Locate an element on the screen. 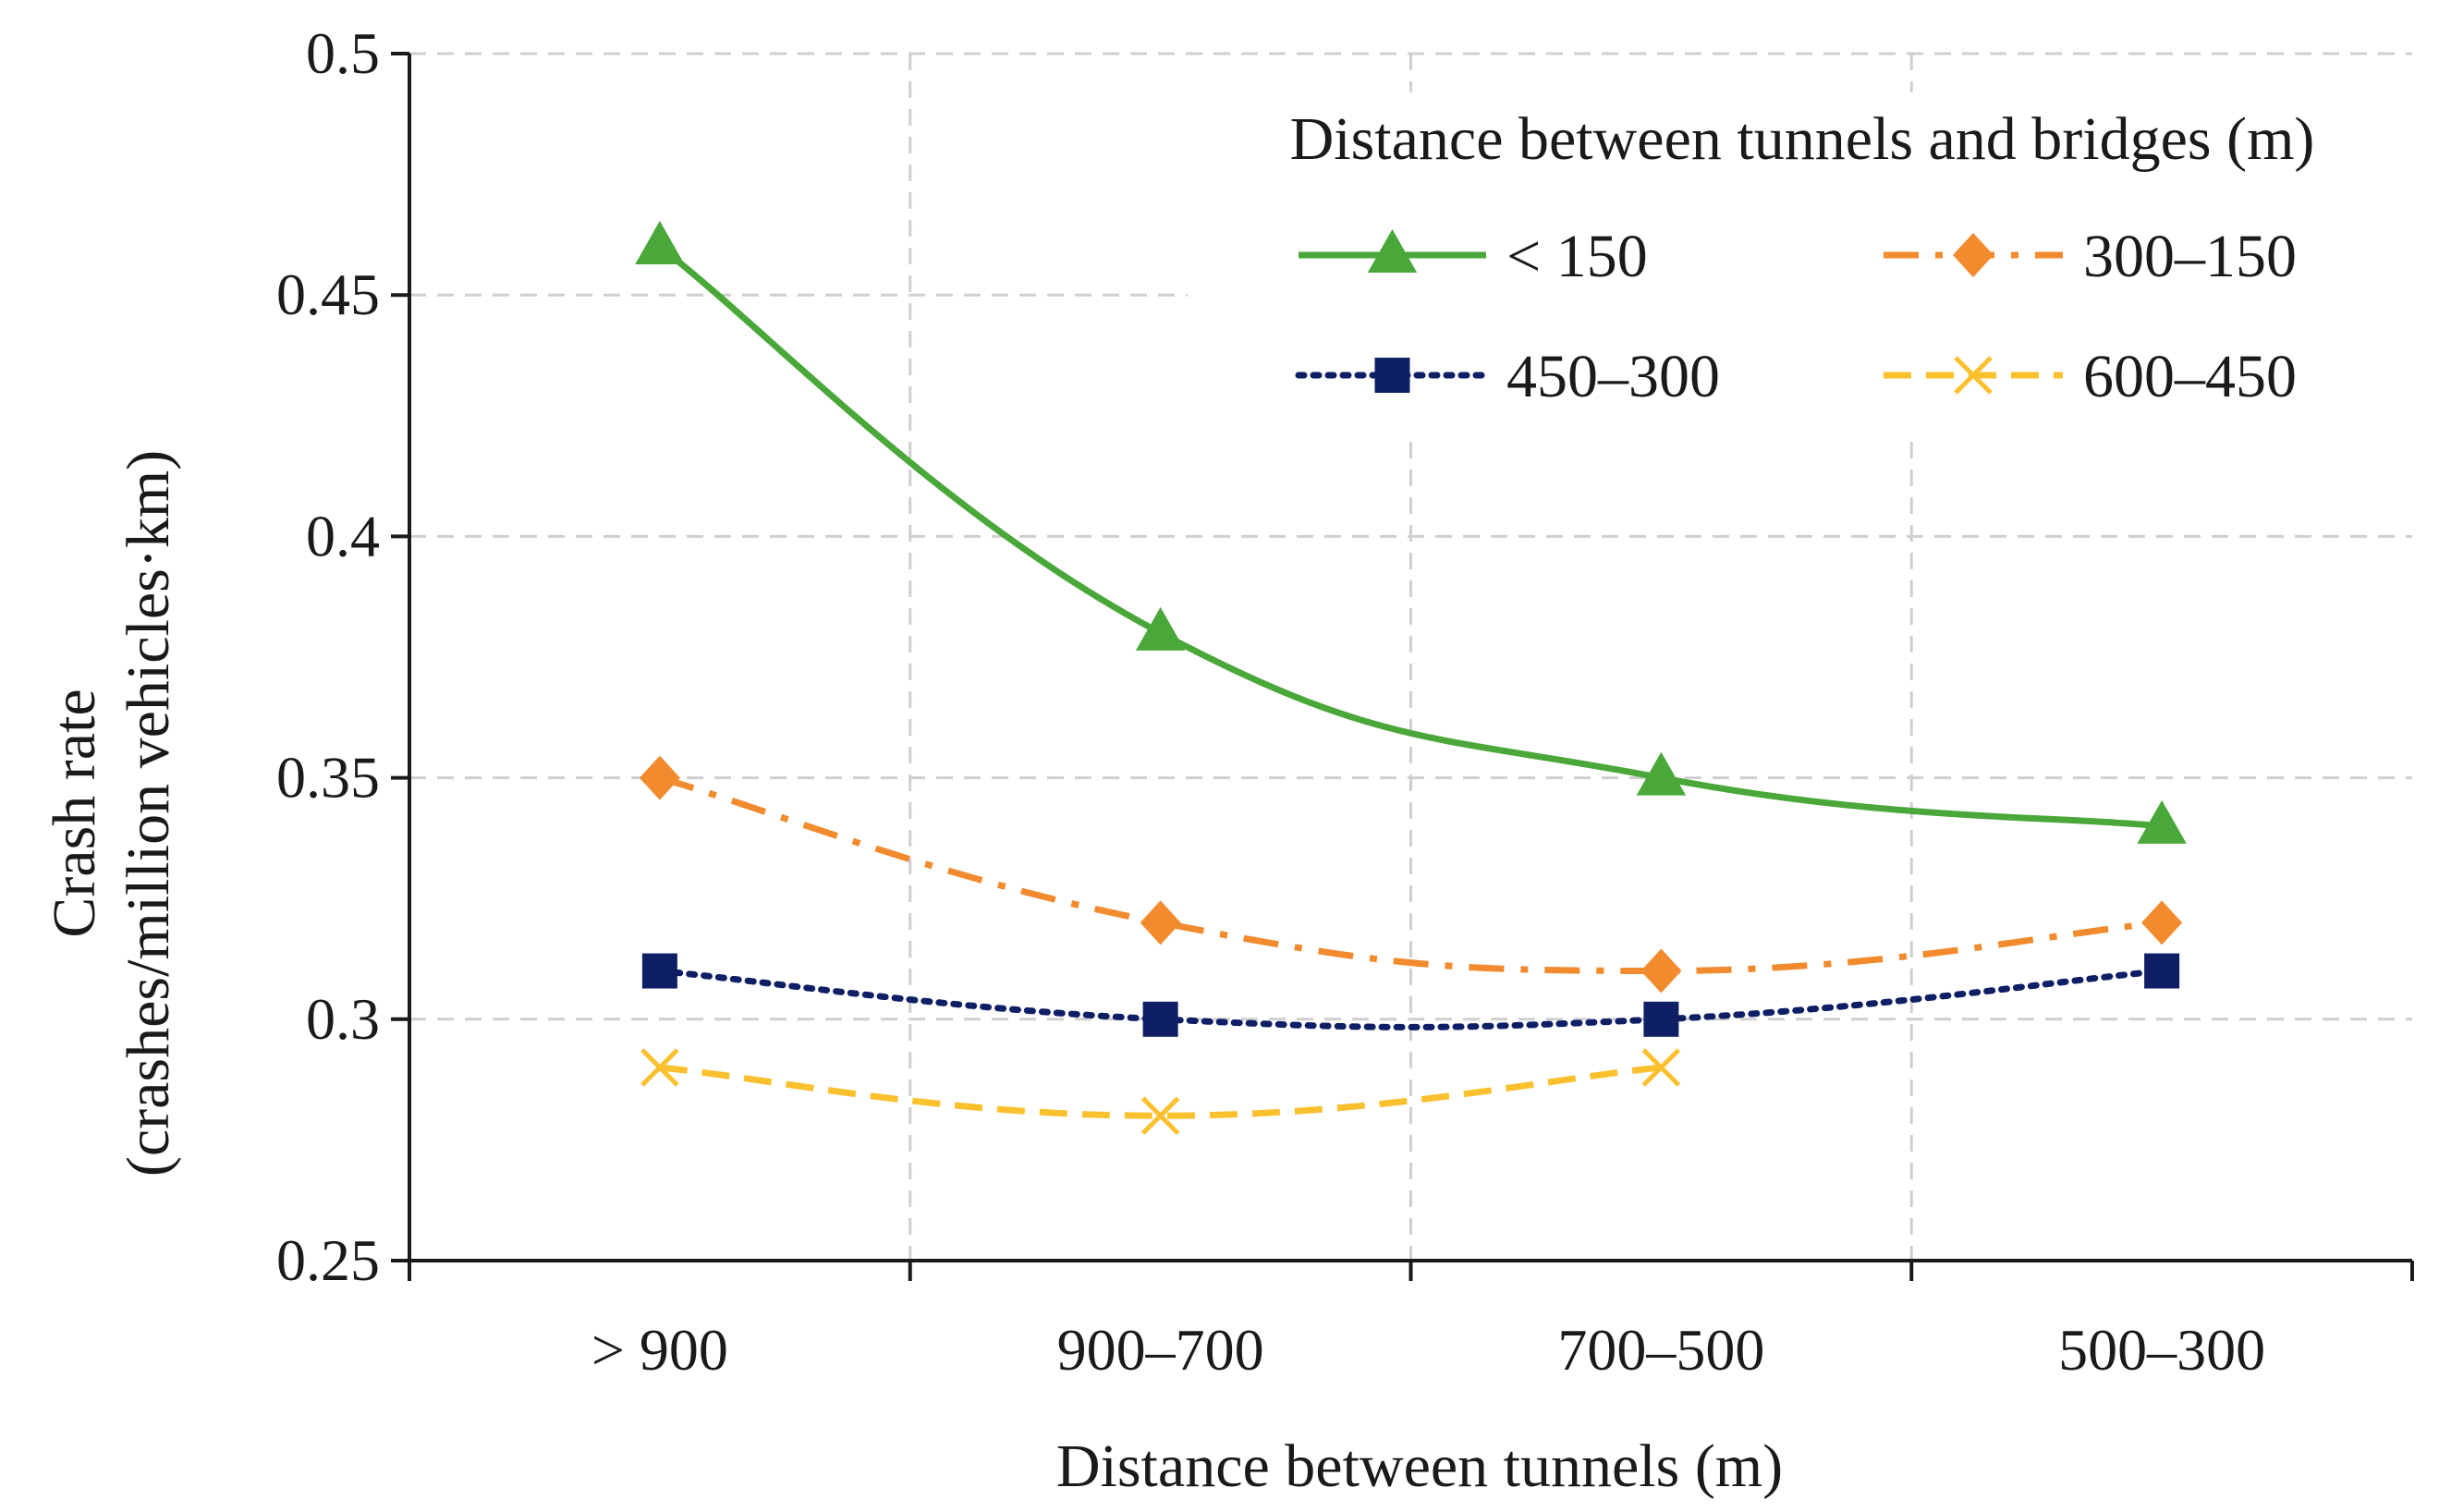  y-tick-label: 0.25 is located at coordinates (328, 1260).